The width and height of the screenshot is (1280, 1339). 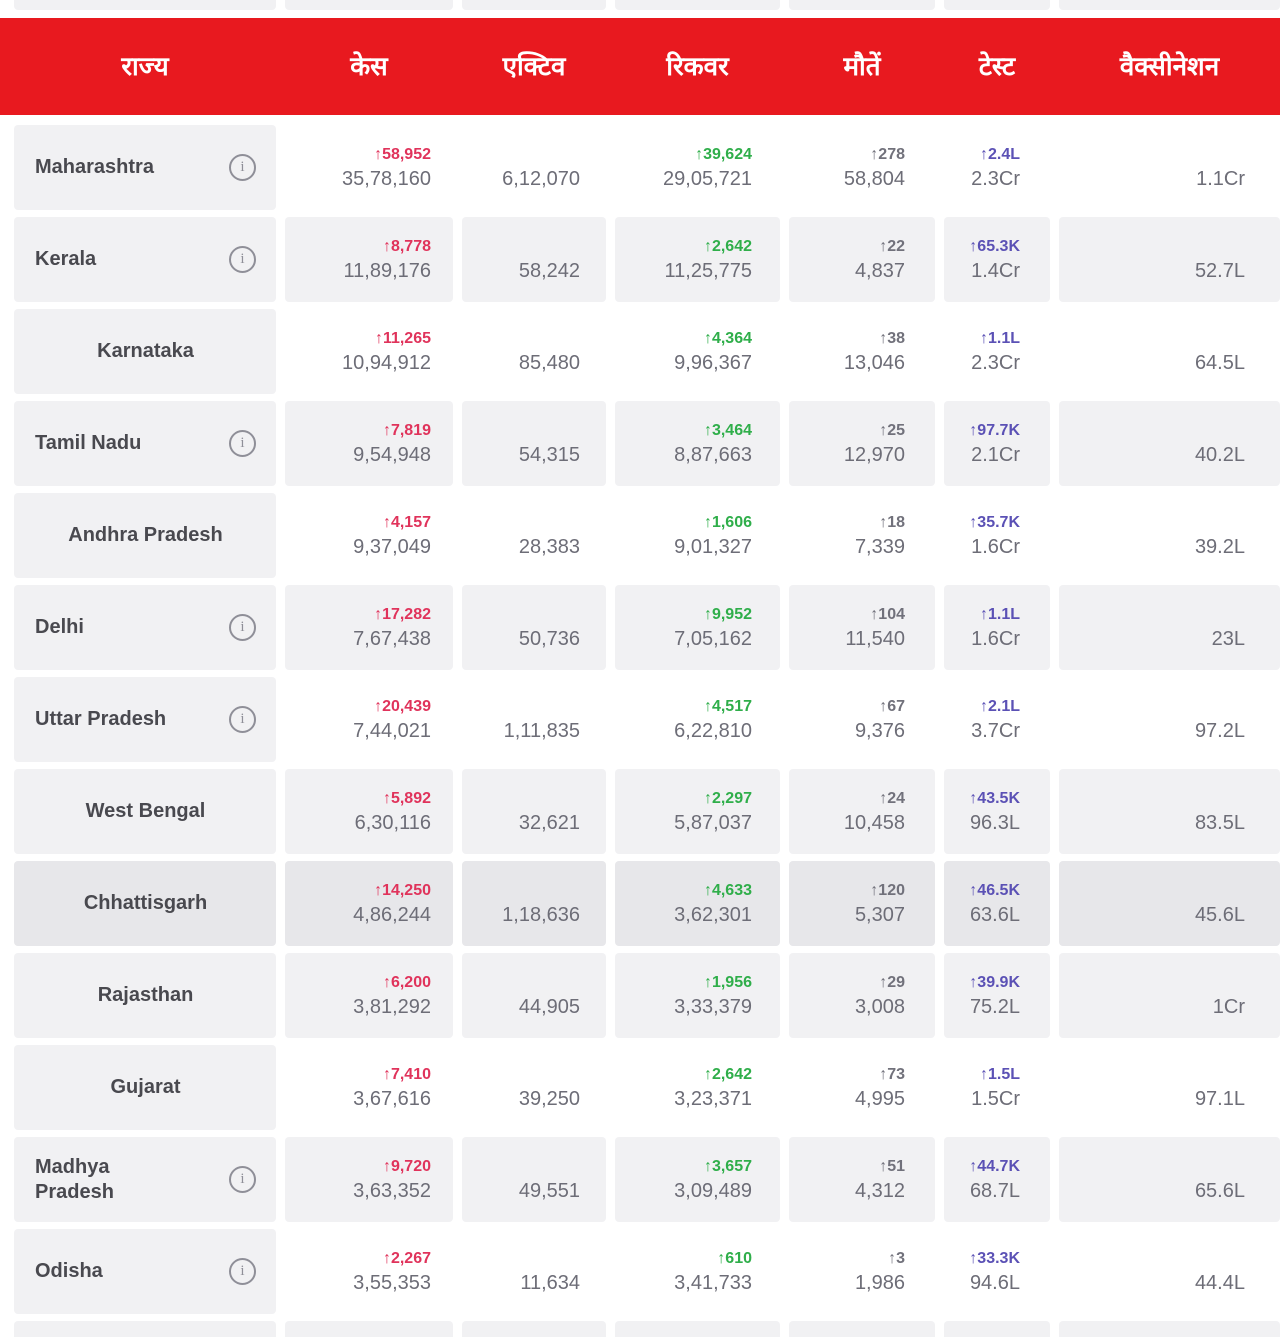 I want to click on state-cell: Maharashtra i, so click(x=145, y=167).